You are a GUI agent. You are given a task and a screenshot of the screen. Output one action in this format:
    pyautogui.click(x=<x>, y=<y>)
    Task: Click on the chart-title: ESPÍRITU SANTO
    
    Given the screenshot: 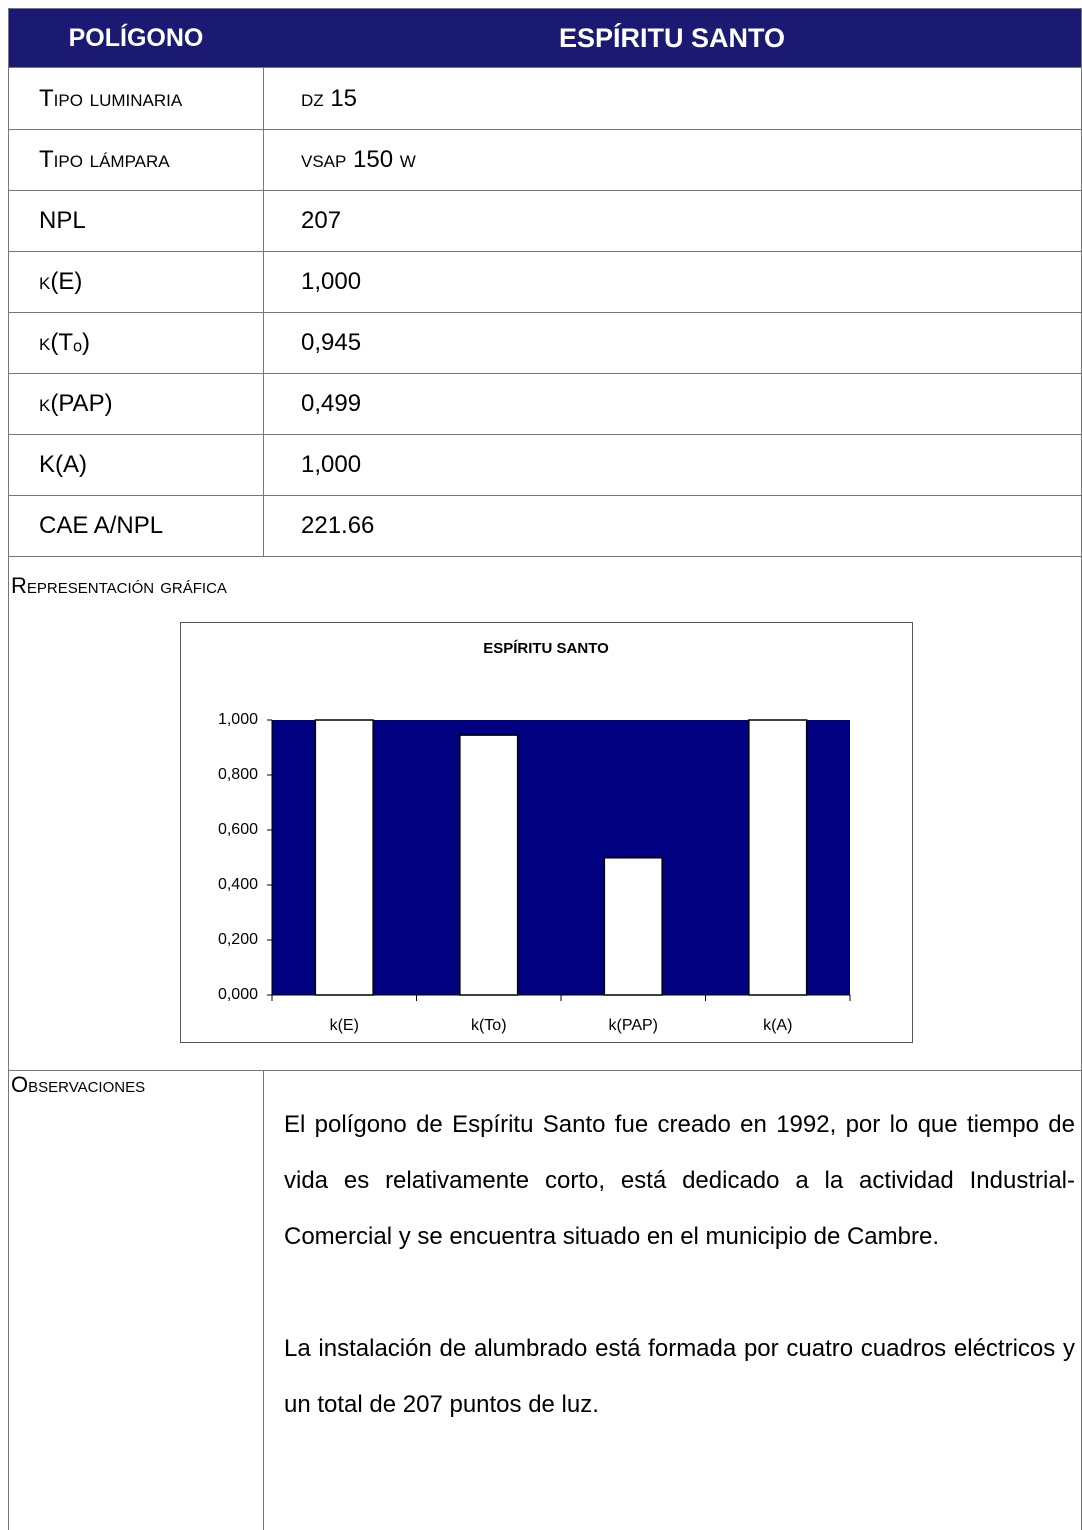 What is the action you would take?
    pyautogui.click(x=546, y=648)
    